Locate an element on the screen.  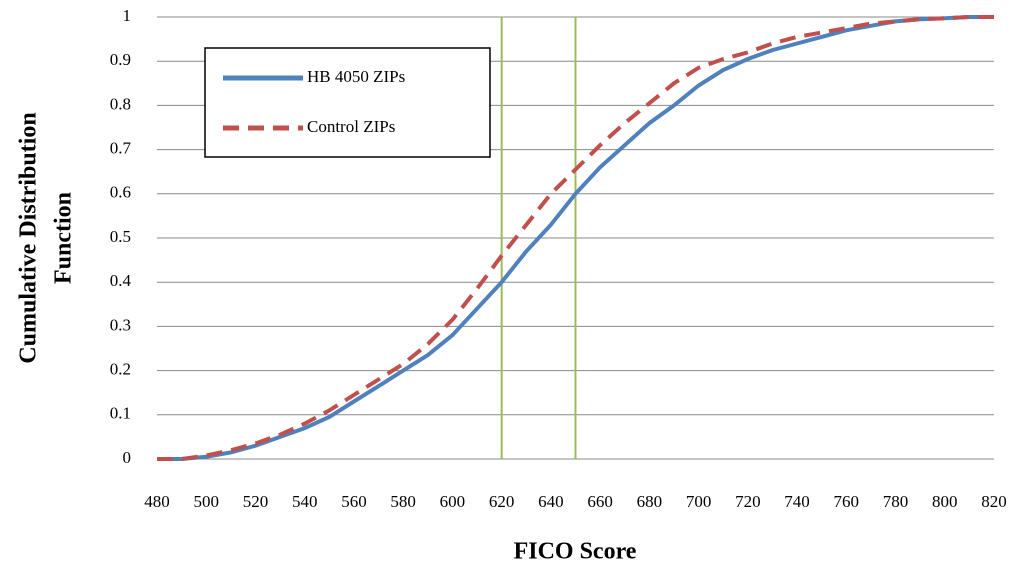
y-tick-label: 0.1 is located at coordinates (120, 413).